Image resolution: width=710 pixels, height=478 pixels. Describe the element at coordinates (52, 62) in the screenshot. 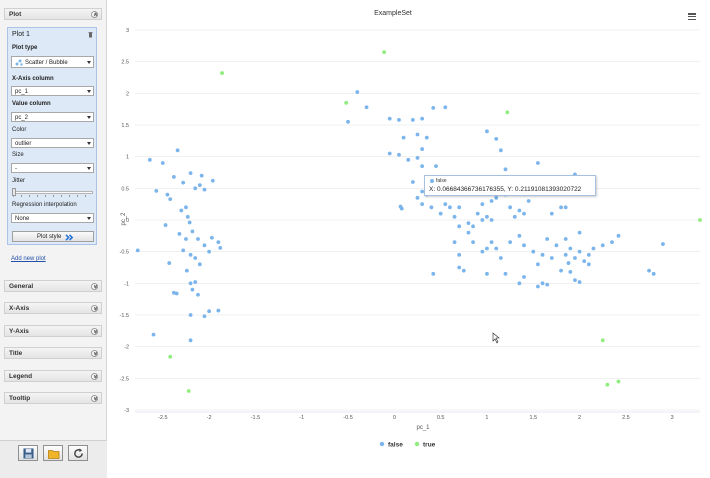

I see `plot-type-select: Scatter / Bubble` at that location.